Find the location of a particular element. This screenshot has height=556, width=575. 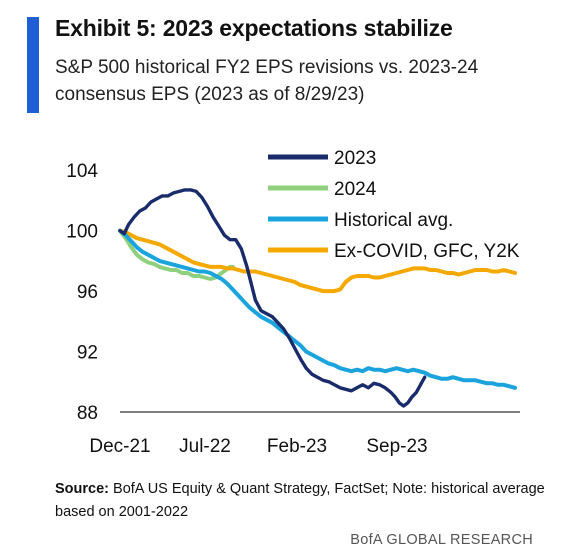

x-tick-label: Dec-21 is located at coordinates (119, 446).